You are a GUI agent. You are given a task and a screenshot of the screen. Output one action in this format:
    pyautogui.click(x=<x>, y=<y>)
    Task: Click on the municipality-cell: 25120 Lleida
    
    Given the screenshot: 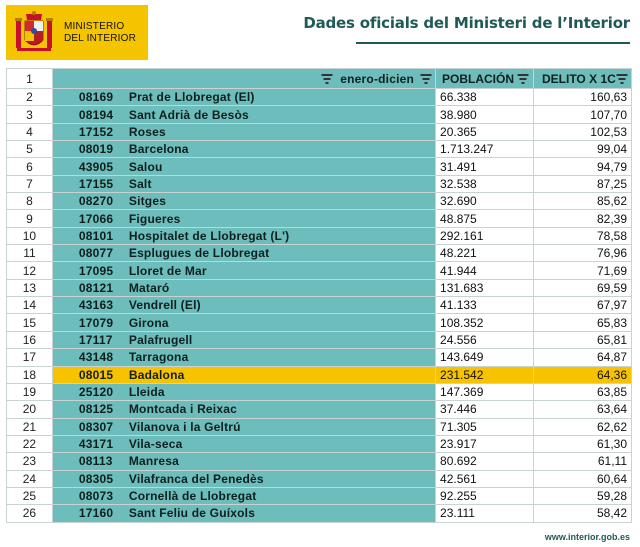 What is the action you would take?
    pyautogui.click(x=244, y=392)
    